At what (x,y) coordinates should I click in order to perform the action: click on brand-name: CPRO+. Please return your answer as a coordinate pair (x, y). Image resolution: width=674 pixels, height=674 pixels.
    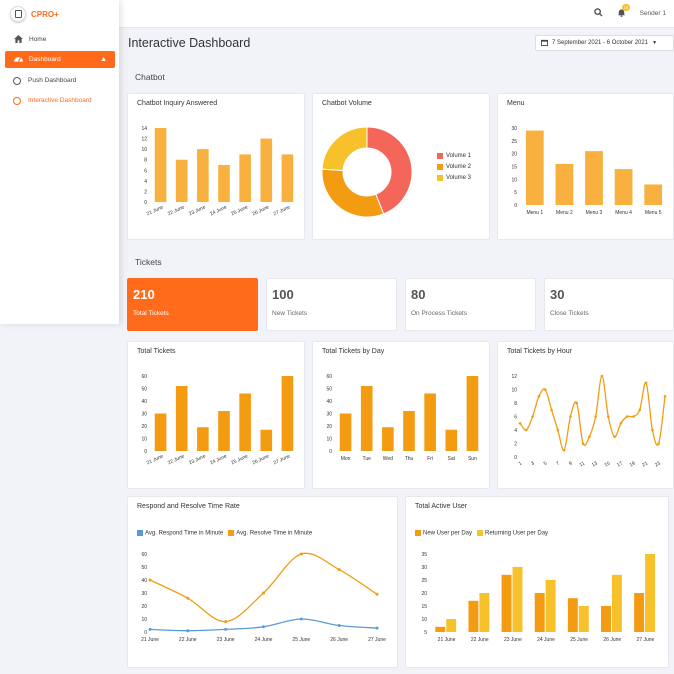
    Looking at the image, I should click on (45, 14).